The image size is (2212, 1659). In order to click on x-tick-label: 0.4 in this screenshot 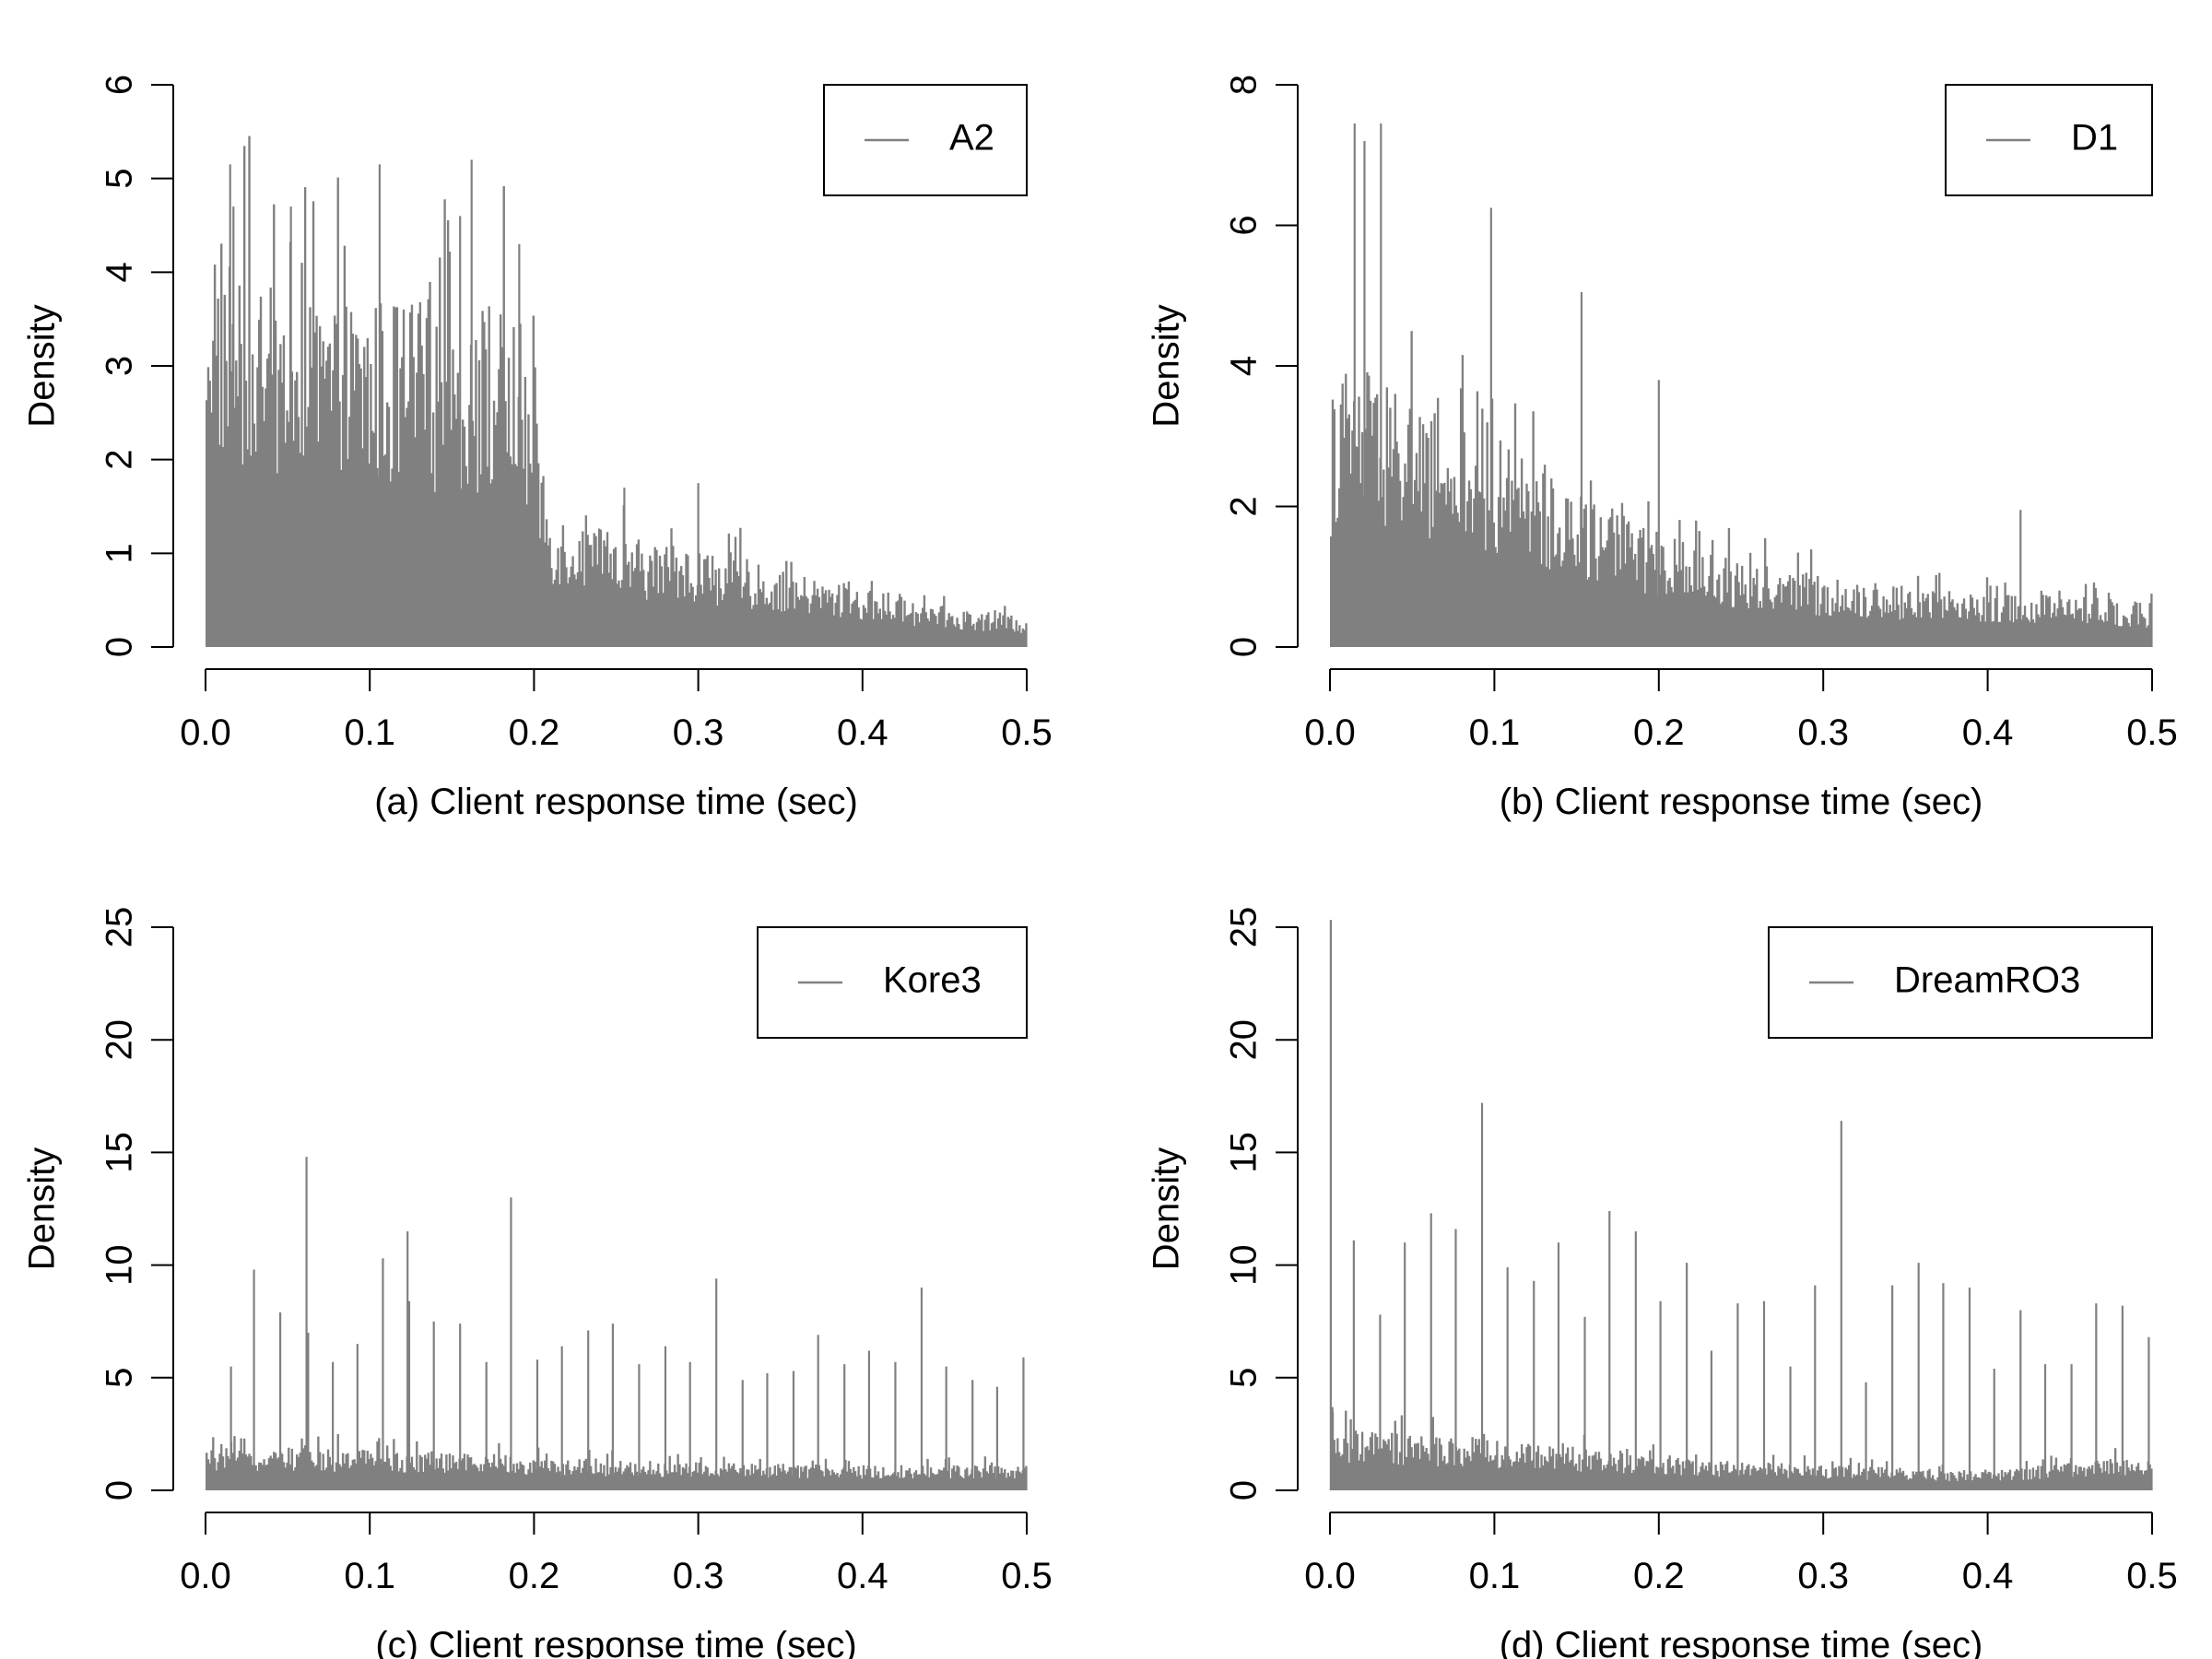, I will do `click(1988, 732)`.